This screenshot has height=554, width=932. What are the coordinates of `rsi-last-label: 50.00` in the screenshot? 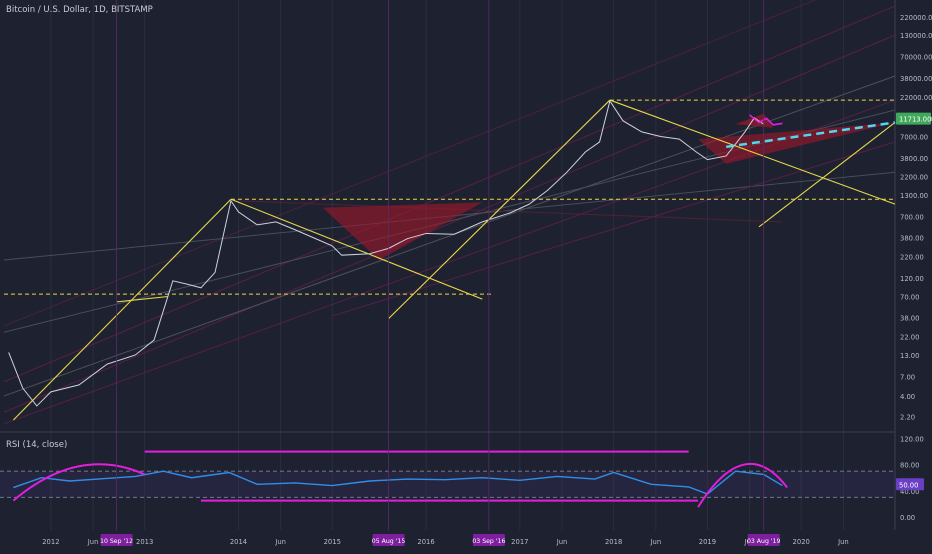 It's located at (908, 485).